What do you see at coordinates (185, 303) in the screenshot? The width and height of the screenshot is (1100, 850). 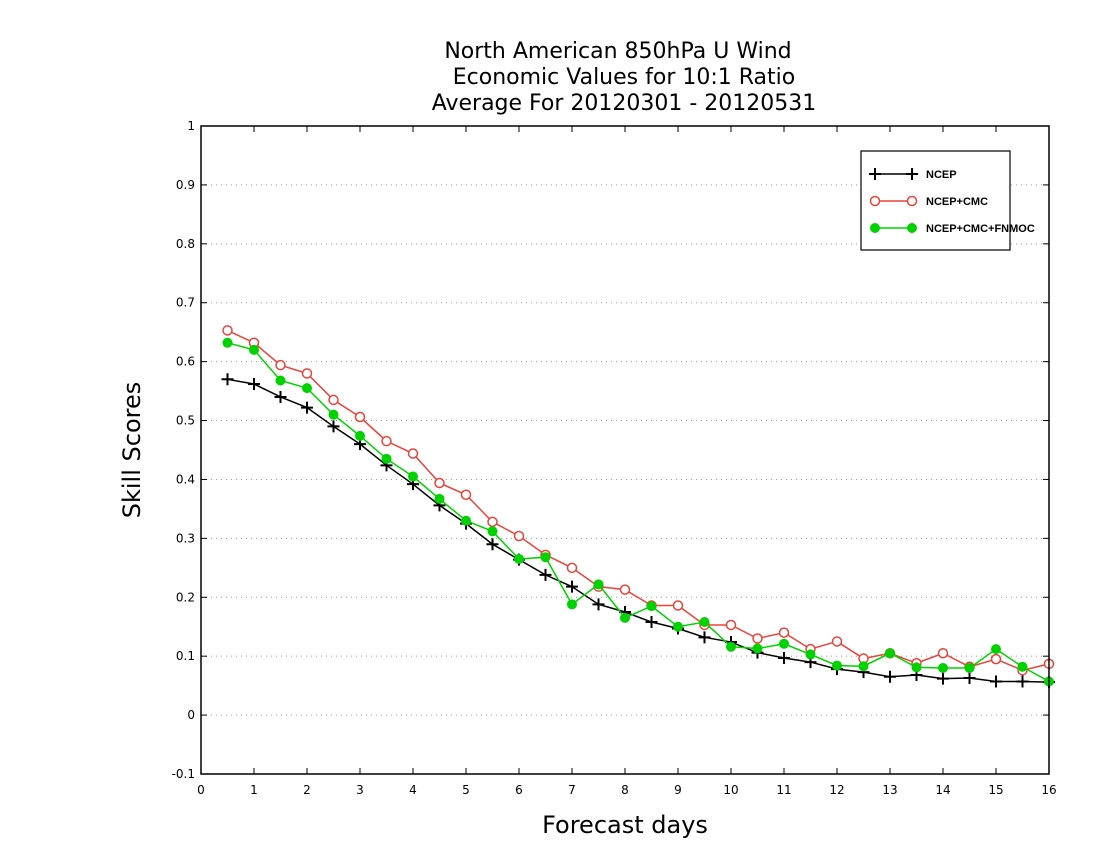 I see `y-tick-label: 0.7` at bounding box center [185, 303].